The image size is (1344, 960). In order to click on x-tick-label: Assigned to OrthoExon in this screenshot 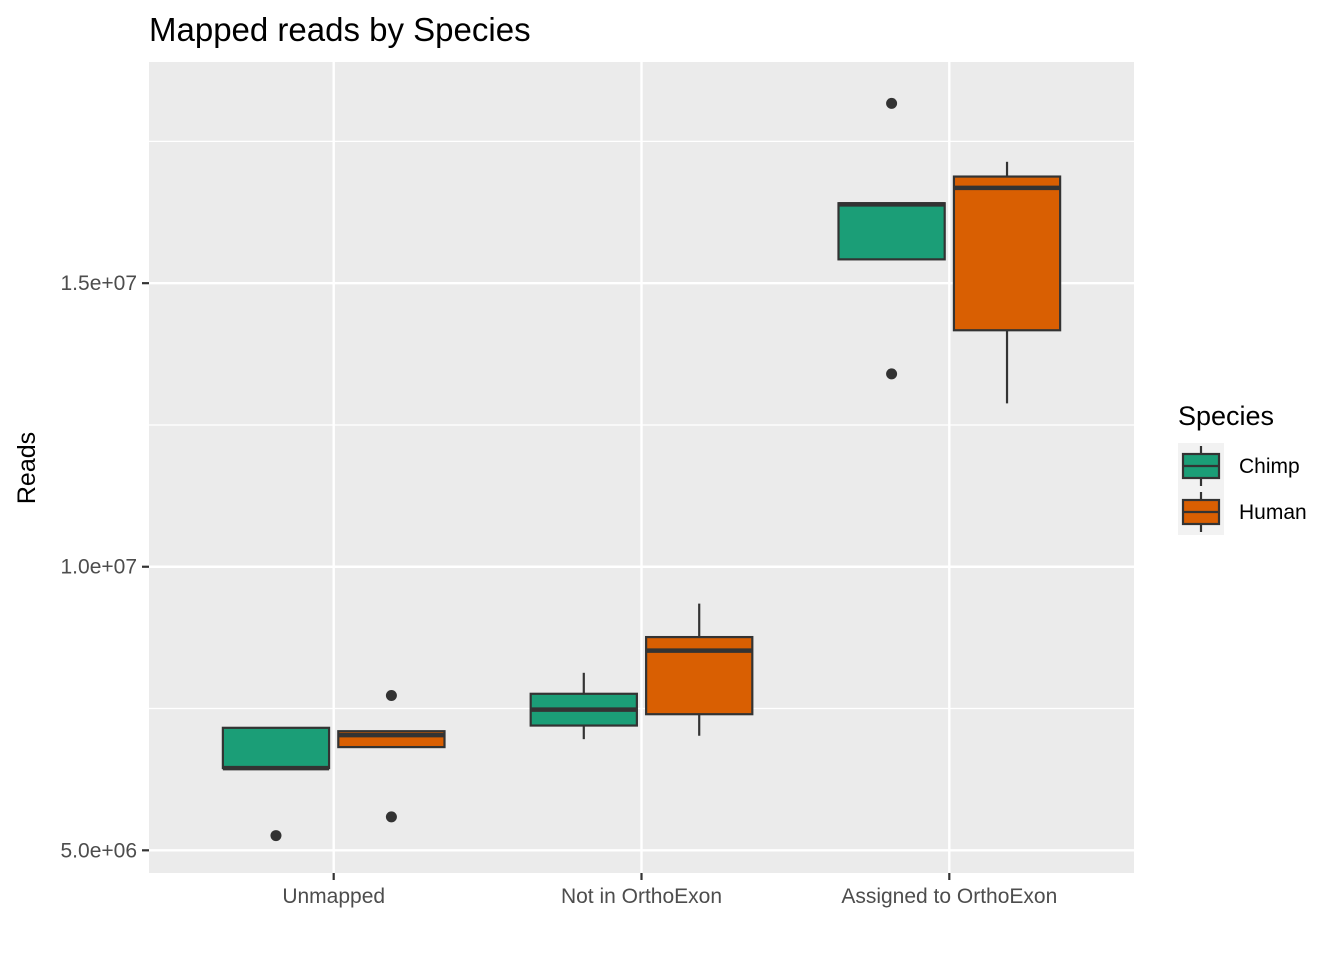, I will do `click(949, 896)`.